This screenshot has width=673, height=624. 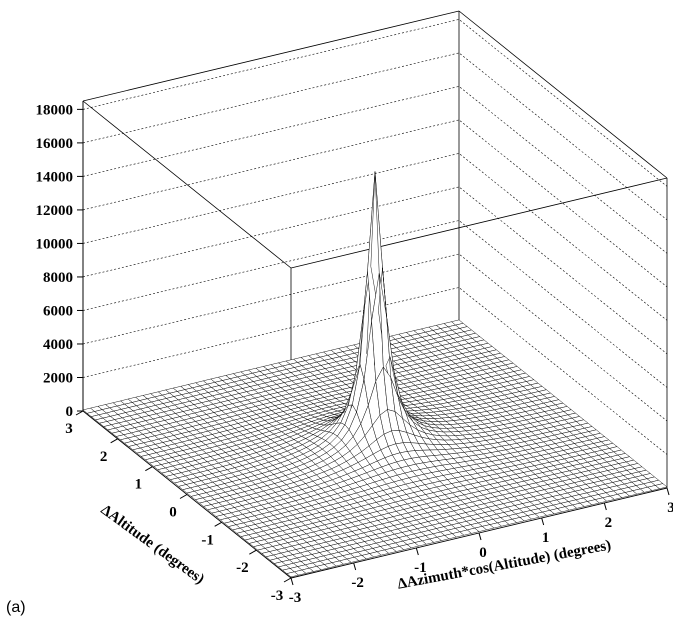 I want to click on z-tick-label: 2000, so click(x=58, y=378).